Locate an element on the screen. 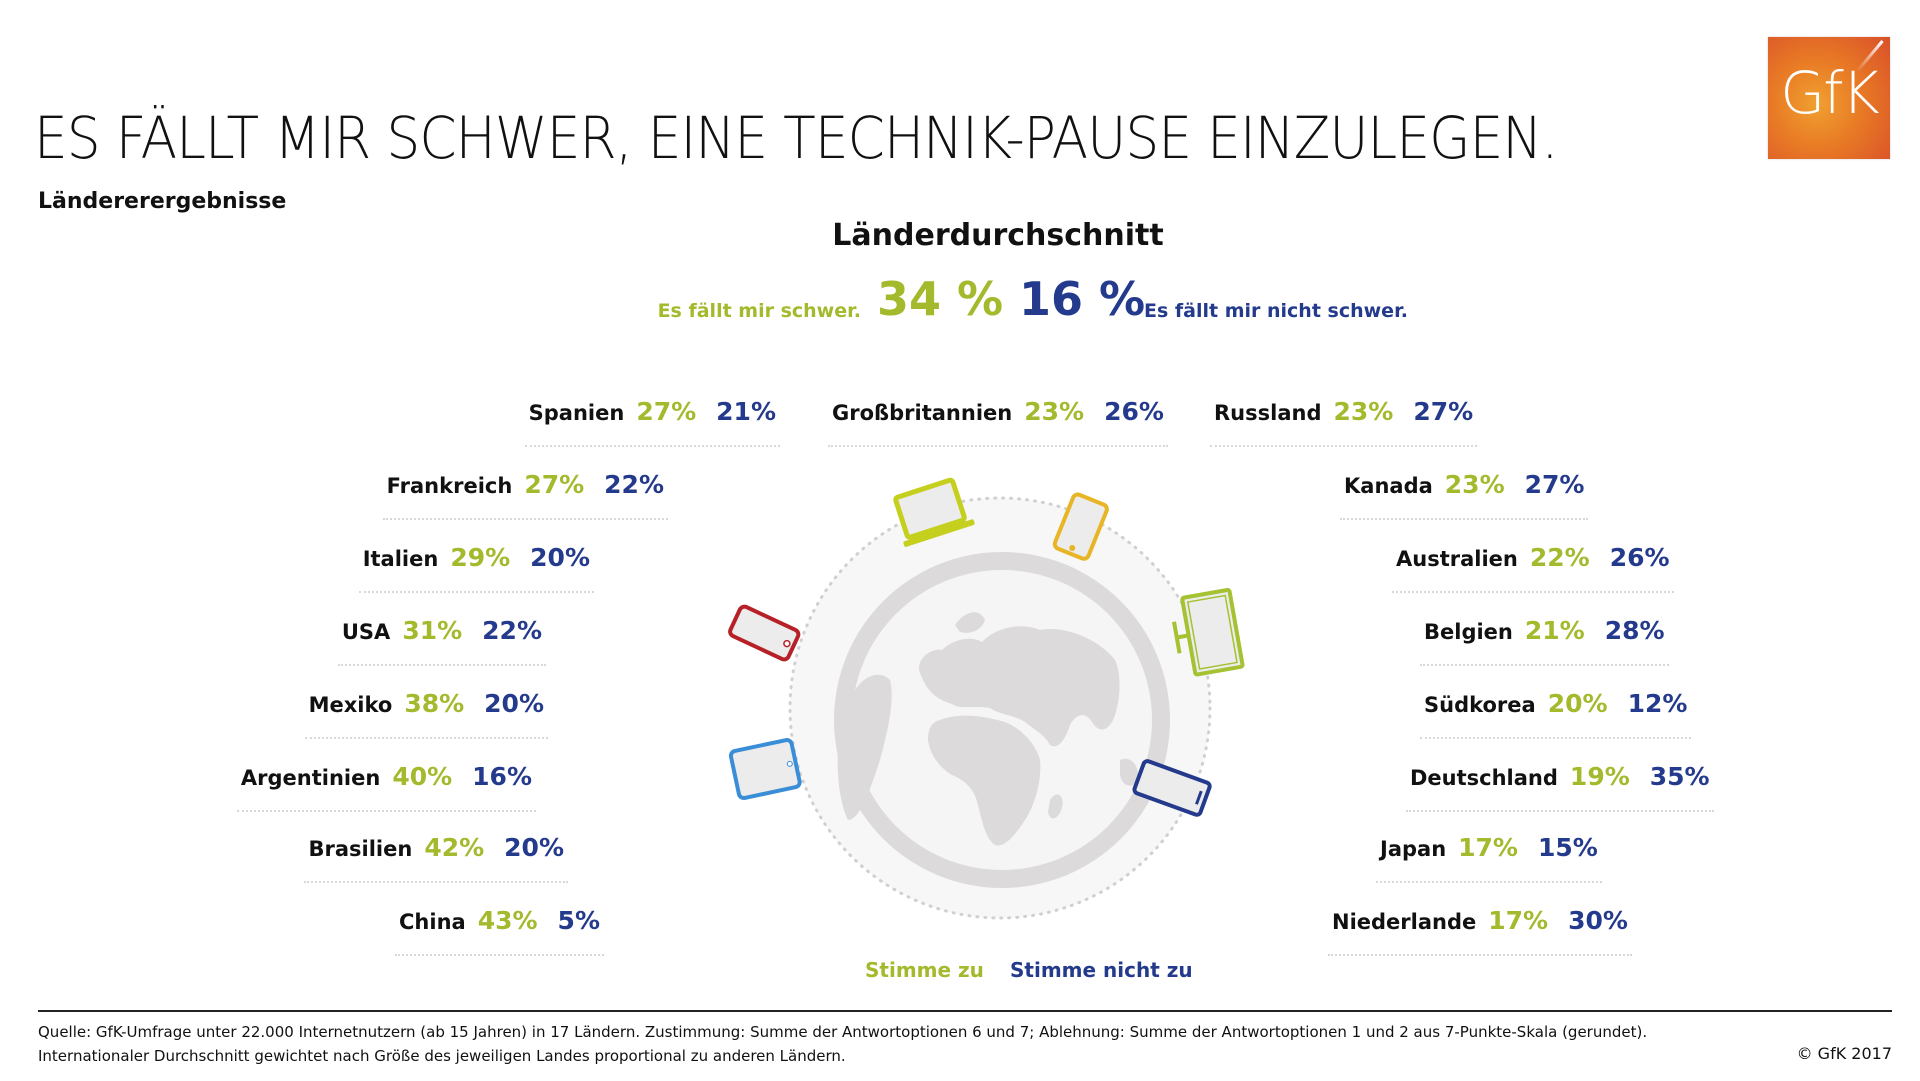 The height and width of the screenshot is (1081, 1920). country-name: China is located at coordinates (432, 922).